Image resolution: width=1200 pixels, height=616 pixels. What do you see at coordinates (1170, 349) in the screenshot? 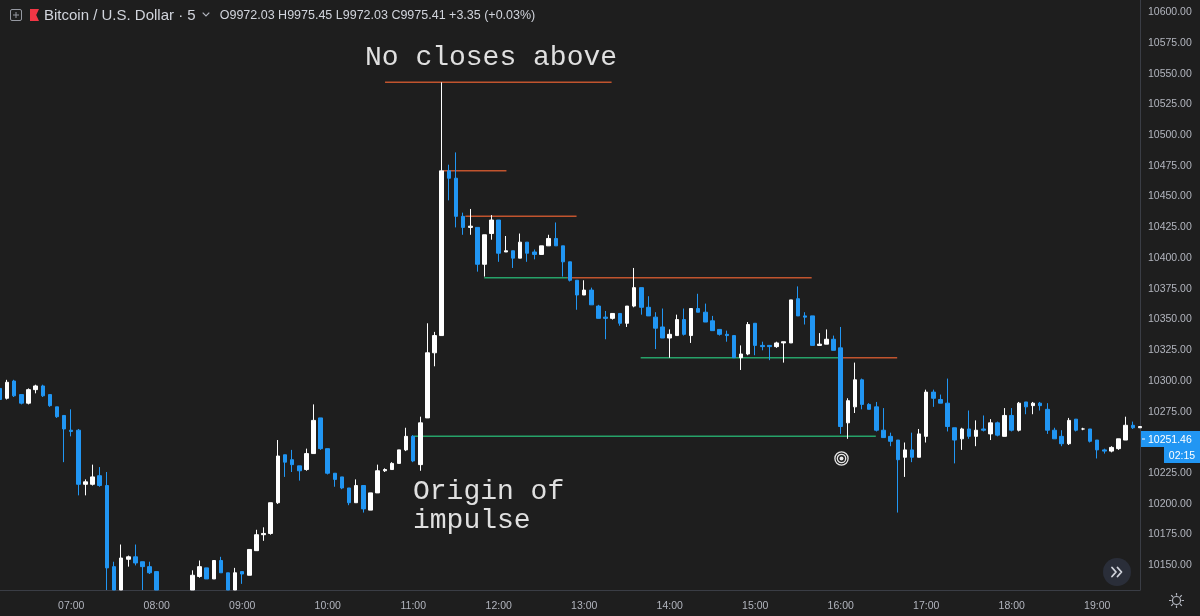
I see `y-tick-label: 10325.00` at bounding box center [1170, 349].